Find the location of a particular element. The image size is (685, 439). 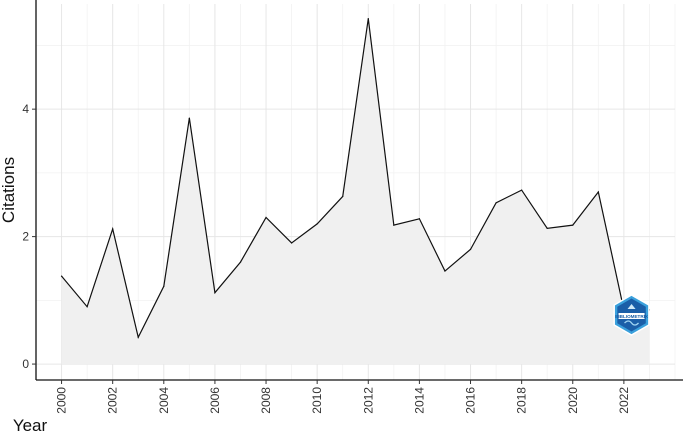

bibliometrix-logo-icon: BIBLIOMETRIX is located at coordinates (631, 315).